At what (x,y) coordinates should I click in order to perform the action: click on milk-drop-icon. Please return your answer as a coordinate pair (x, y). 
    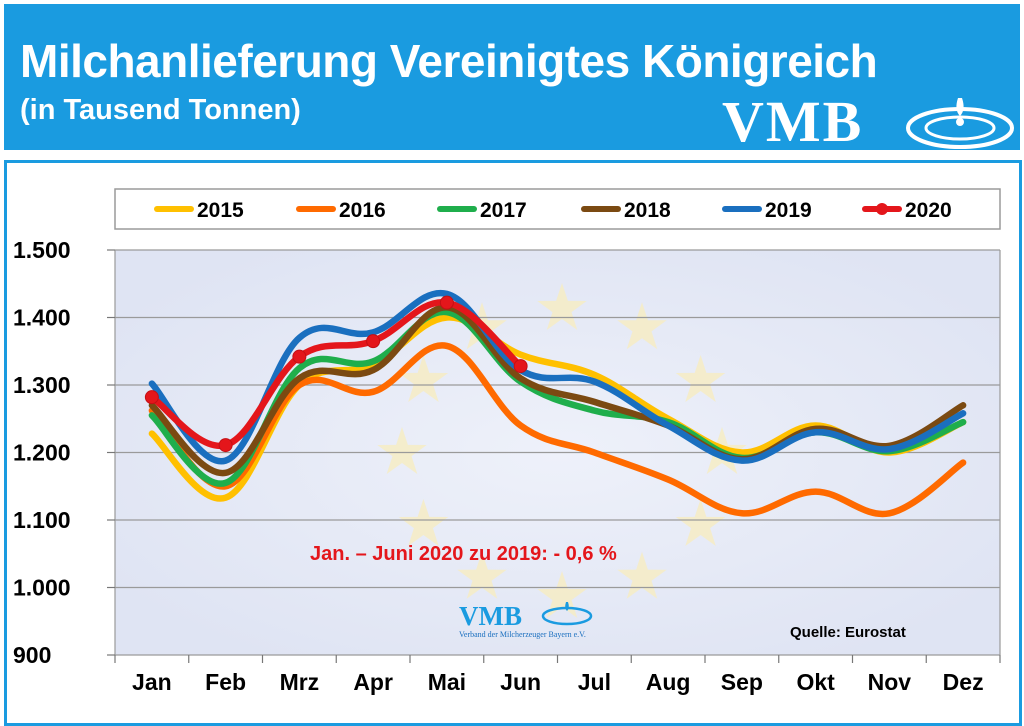
    Looking at the image, I should click on (960, 123).